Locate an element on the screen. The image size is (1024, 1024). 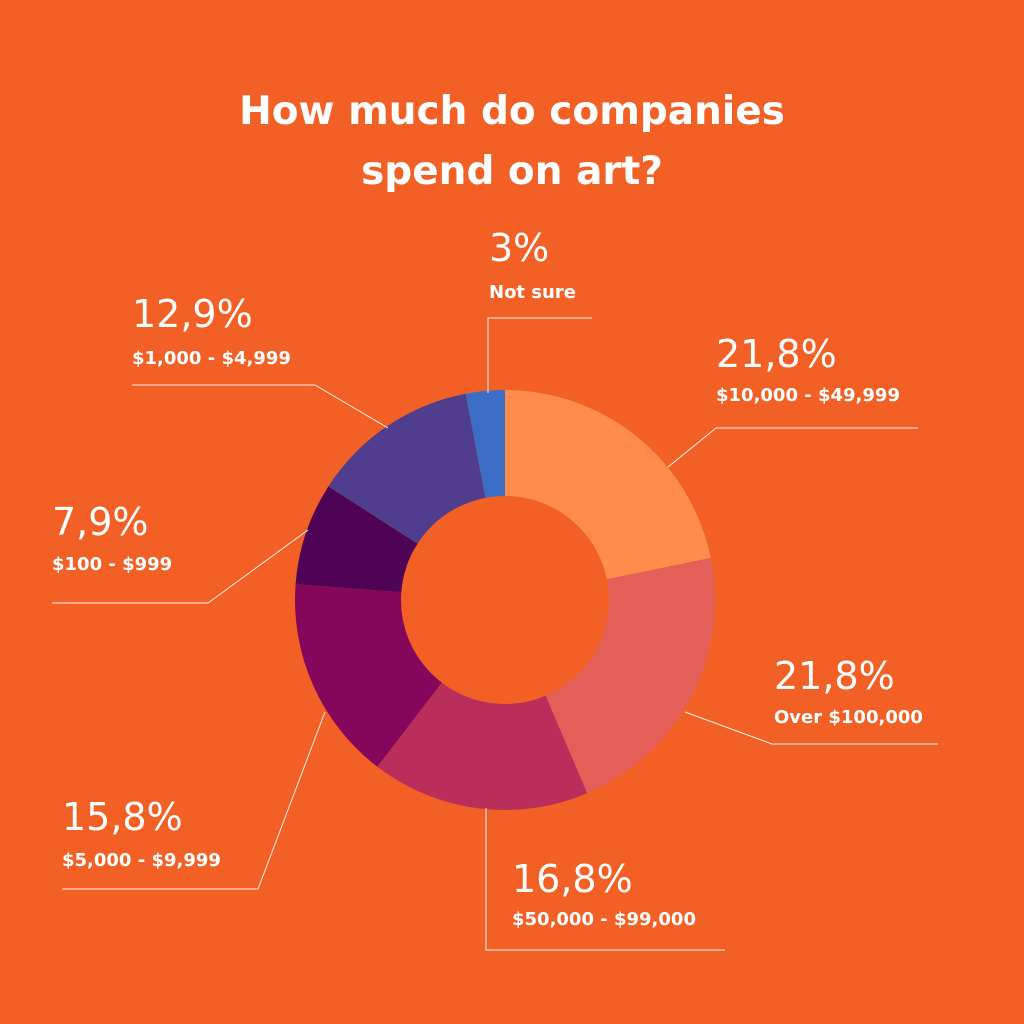
slice-value-label: 3% is located at coordinates (519, 248).